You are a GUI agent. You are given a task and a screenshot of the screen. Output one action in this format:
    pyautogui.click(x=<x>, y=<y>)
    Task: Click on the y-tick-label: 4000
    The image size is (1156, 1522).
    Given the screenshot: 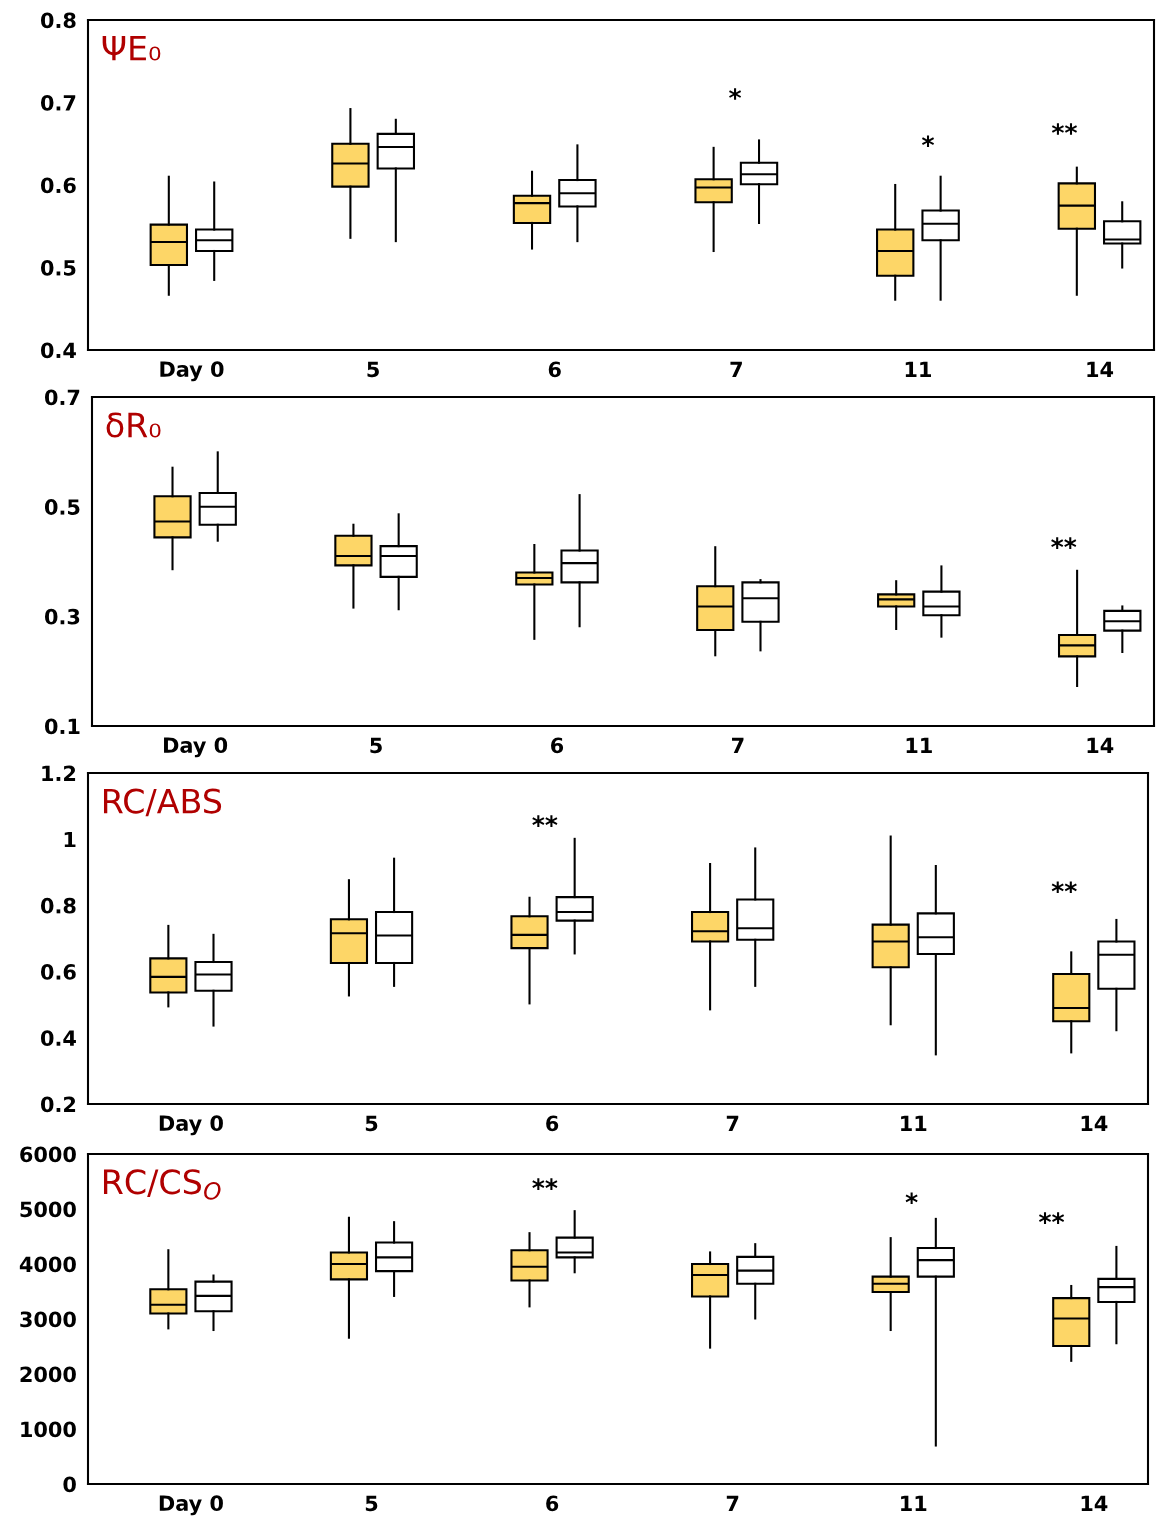 What is the action you would take?
    pyautogui.click(x=47, y=1264)
    